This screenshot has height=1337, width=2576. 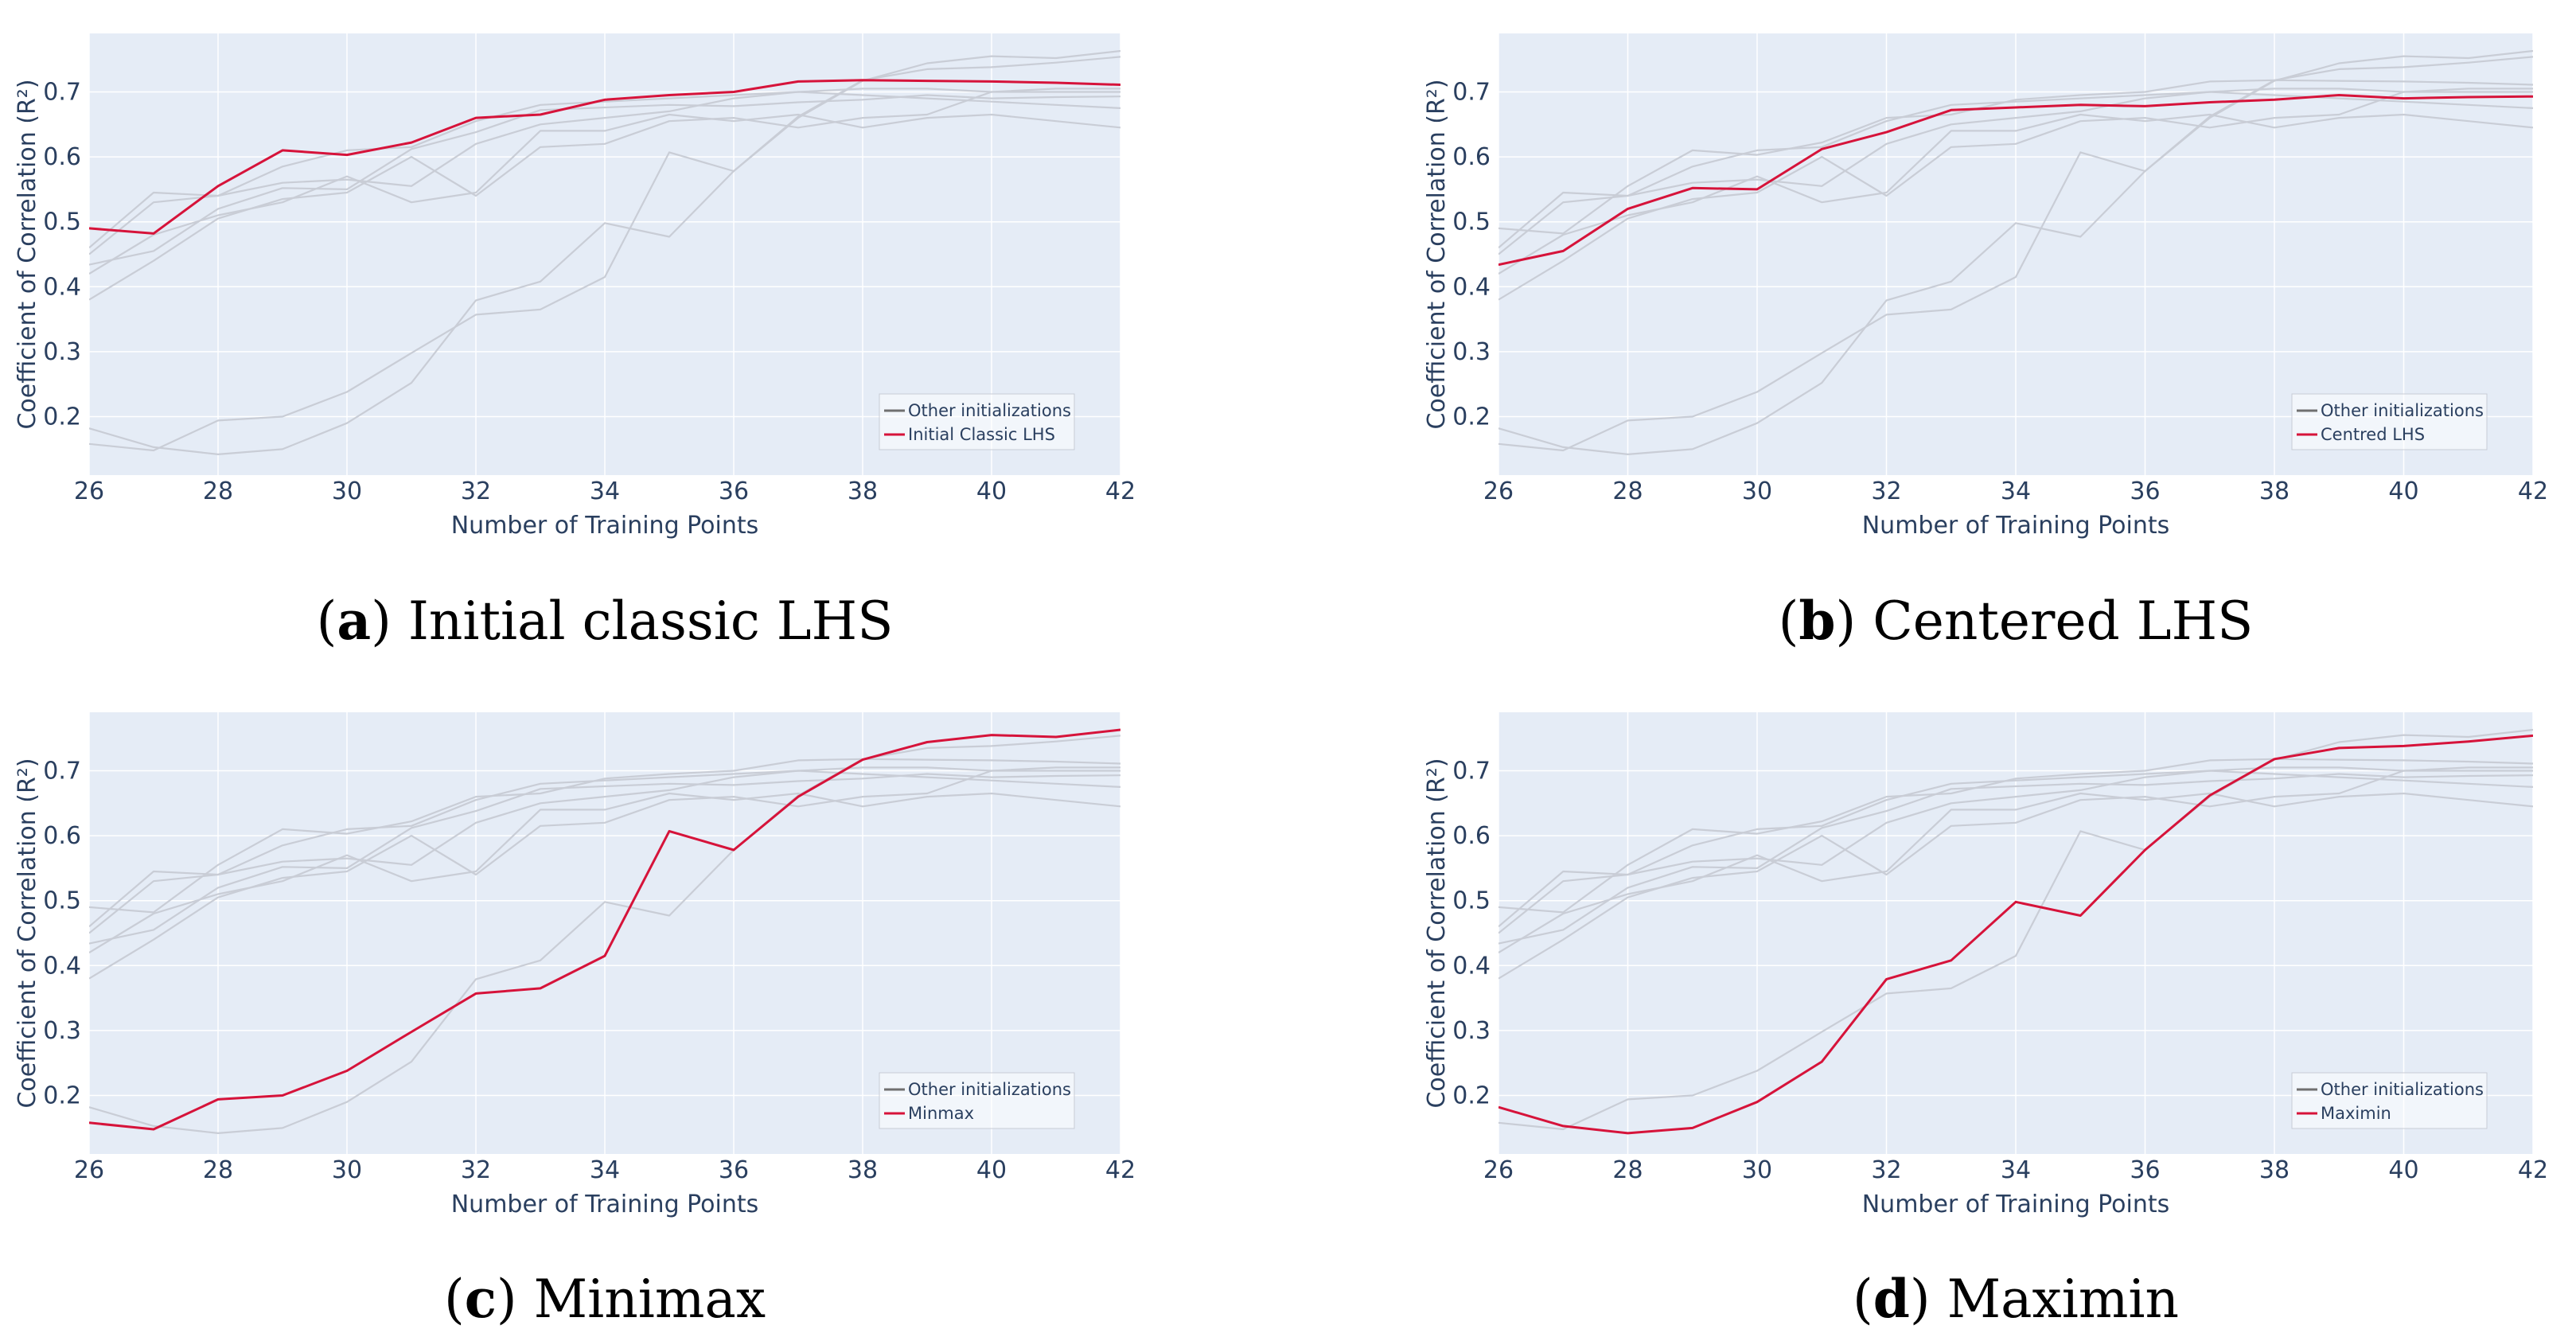 What do you see at coordinates (981, 434) in the screenshot?
I see `legend-label-highlight: Initial Classic LHS` at bounding box center [981, 434].